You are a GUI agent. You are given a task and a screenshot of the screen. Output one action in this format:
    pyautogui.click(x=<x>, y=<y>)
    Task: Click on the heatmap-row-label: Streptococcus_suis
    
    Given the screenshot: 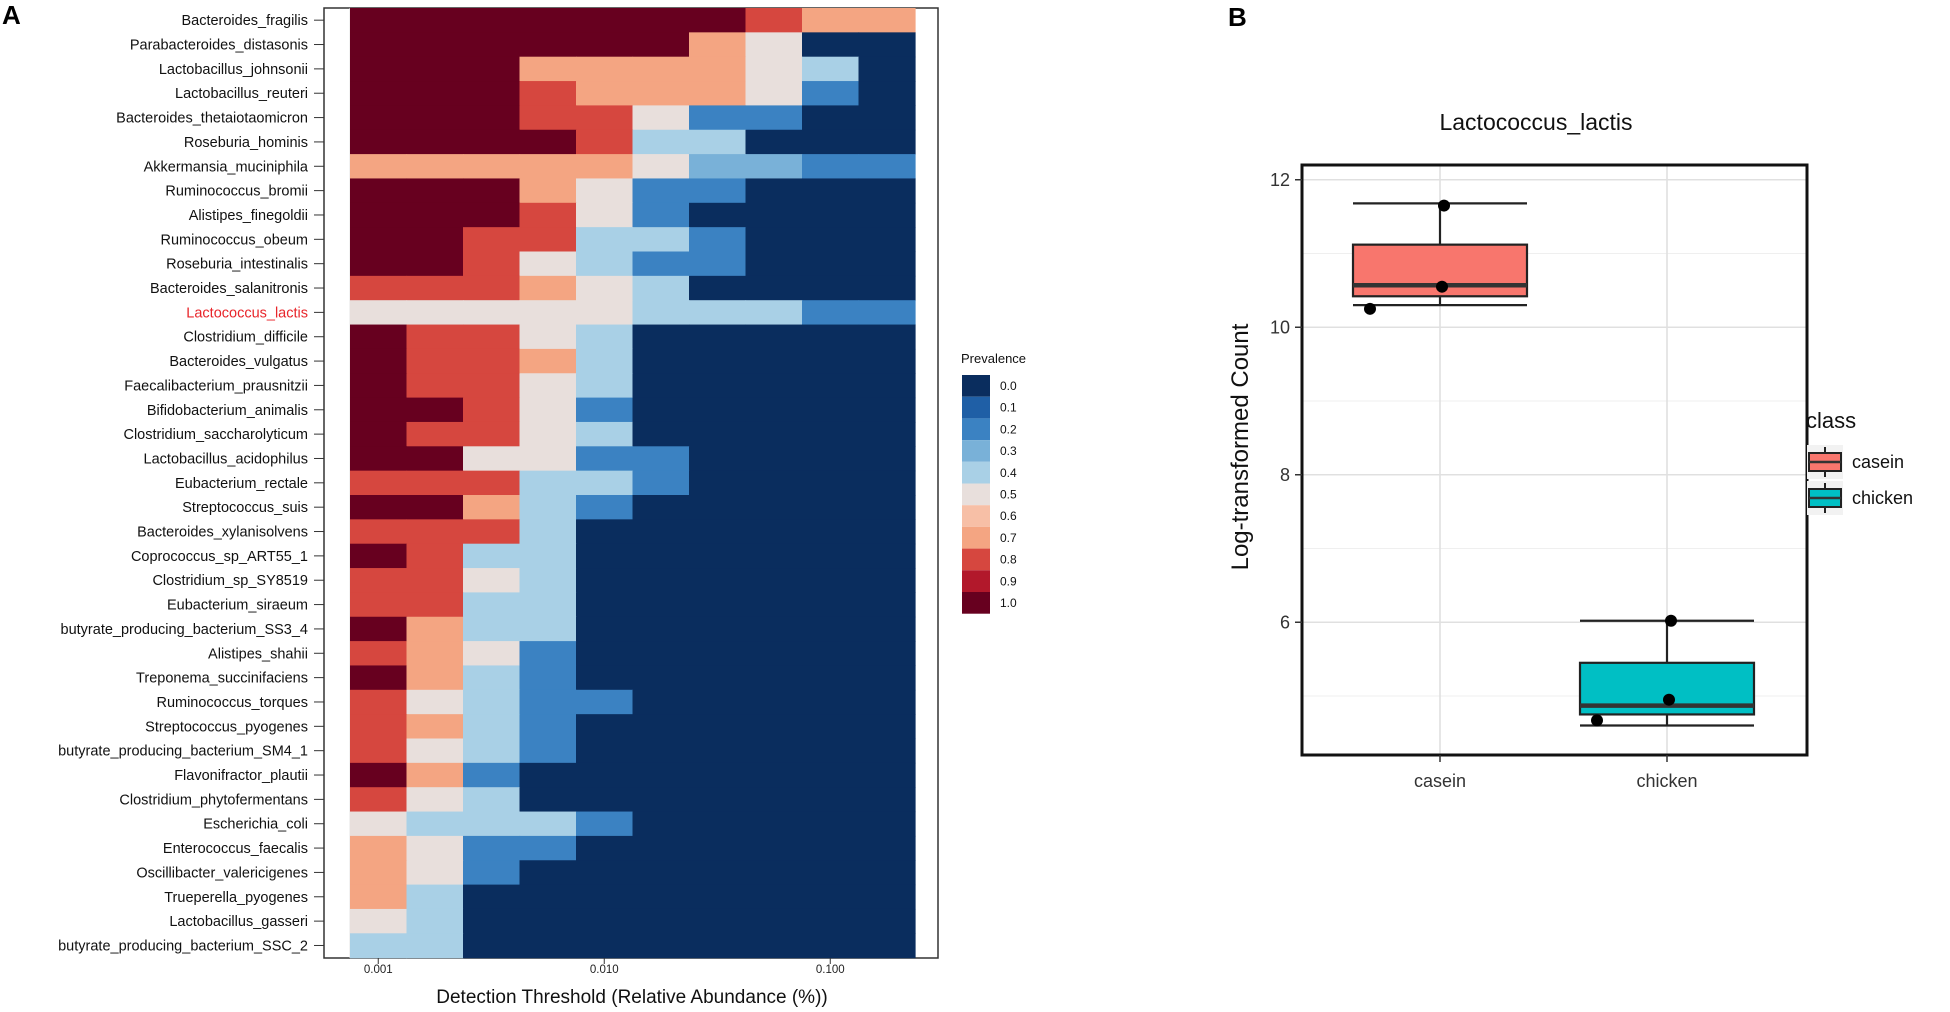 What is the action you would take?
    pyautogui.click(x=245, y=508)
    